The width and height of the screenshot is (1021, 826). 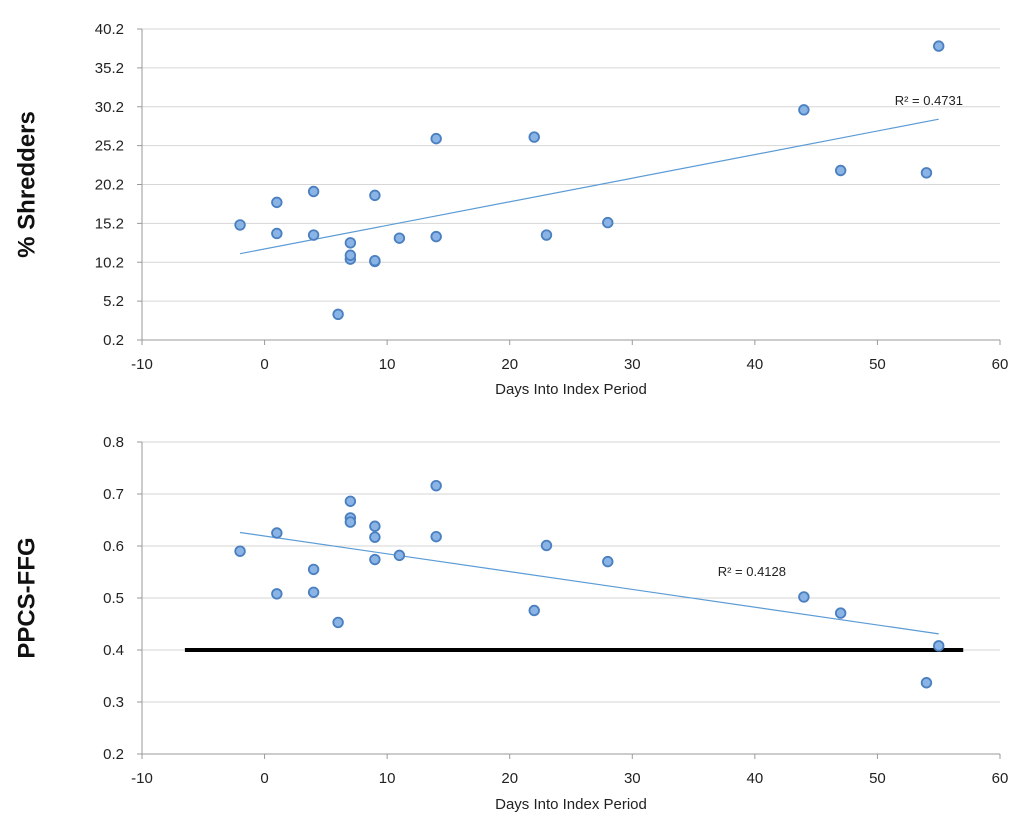 I want to click on chart1-y-tick-label: 15.2, so click(x=109, y=223).